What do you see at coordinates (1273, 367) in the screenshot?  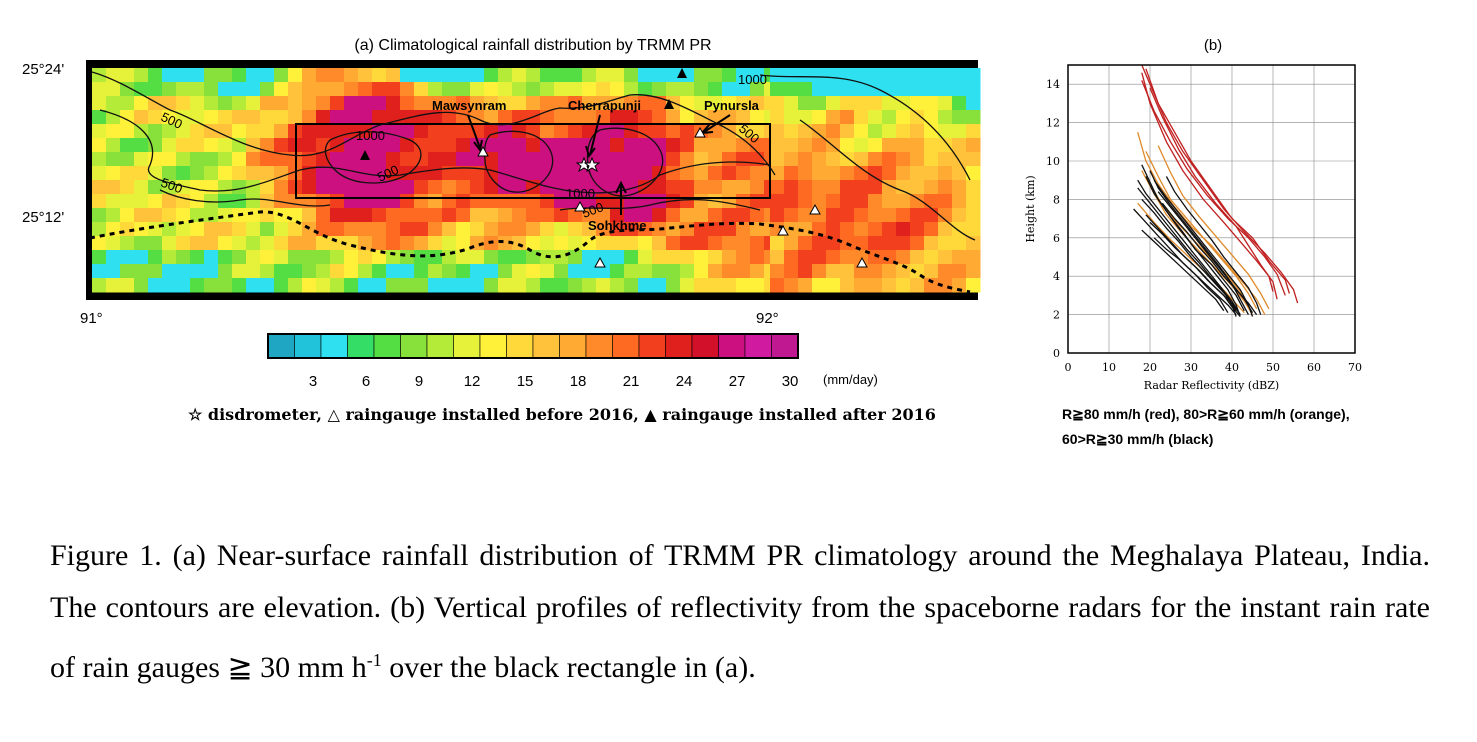 I see `x-tick-label: 50` at bounding box center [1273, 367].